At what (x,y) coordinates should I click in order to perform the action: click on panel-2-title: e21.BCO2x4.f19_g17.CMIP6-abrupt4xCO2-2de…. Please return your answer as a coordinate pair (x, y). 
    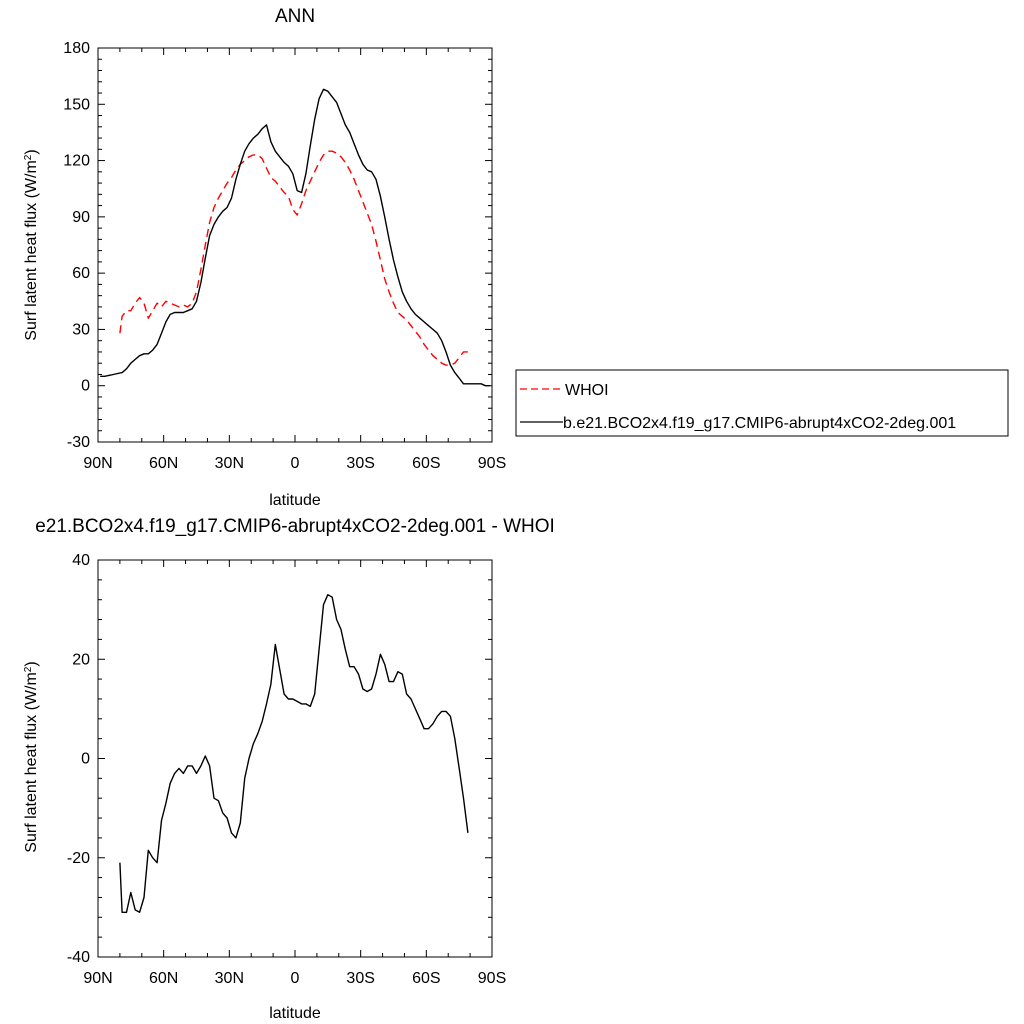
    Looking at the image, I should click on (295, 526).